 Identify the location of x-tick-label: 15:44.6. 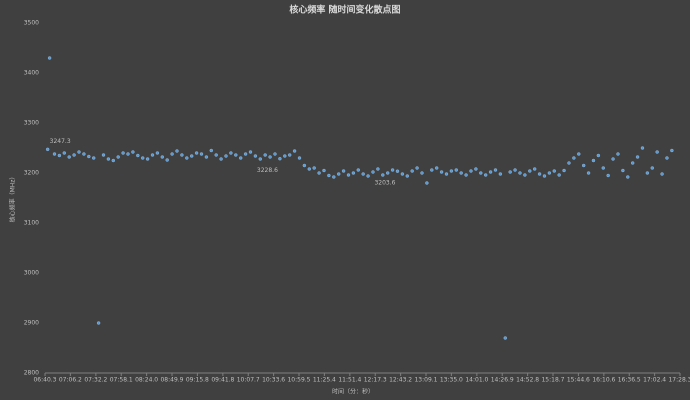
(578, 380).